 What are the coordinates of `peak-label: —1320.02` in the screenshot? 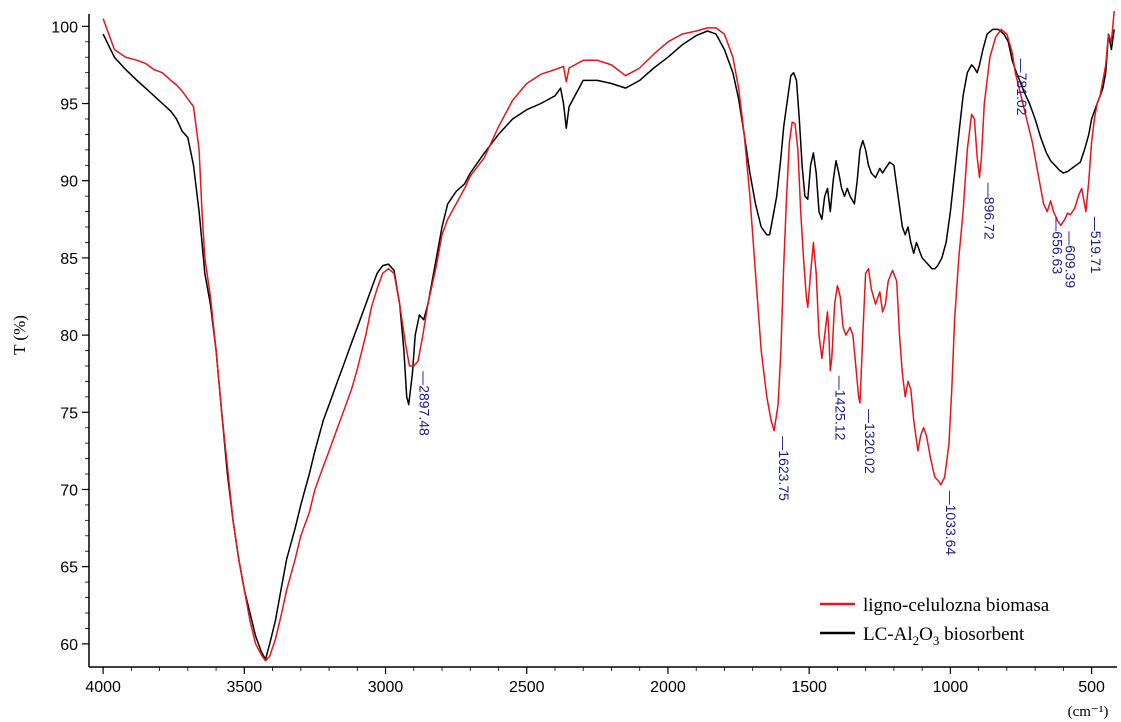 It's located at (870, 441).